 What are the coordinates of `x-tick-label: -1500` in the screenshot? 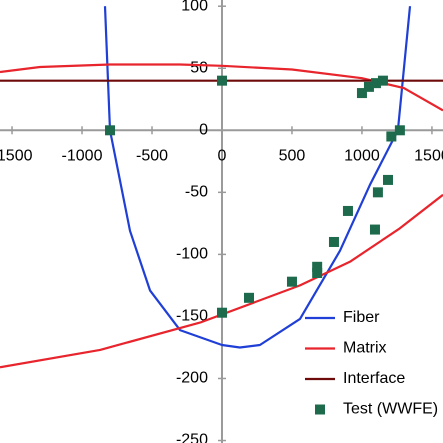 It's located at (16, 156).